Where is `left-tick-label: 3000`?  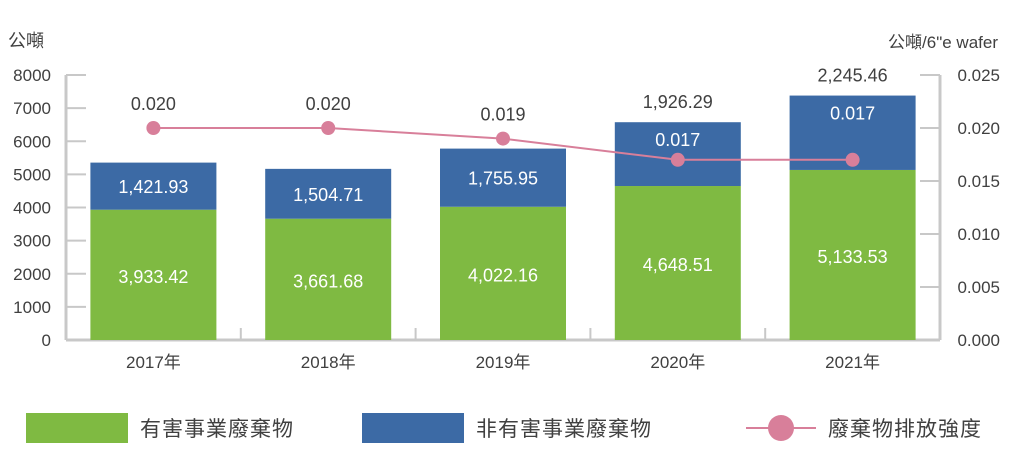
left-tick-label: 3000 is located at coordinates (32, 241).